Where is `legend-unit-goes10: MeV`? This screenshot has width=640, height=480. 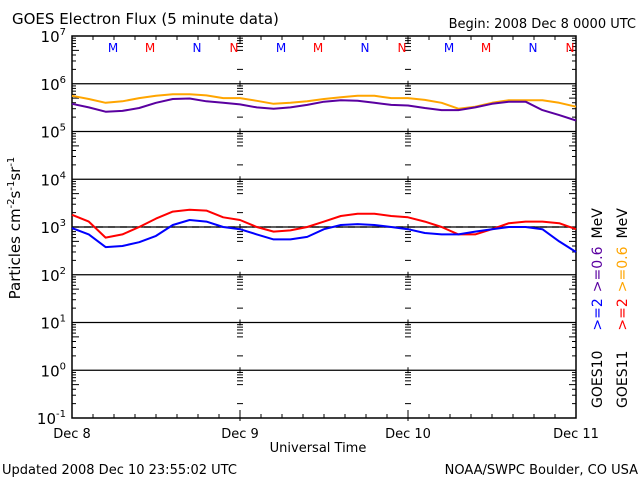
legend-unit-goes10: MeV is located at coordinates (598, 223).